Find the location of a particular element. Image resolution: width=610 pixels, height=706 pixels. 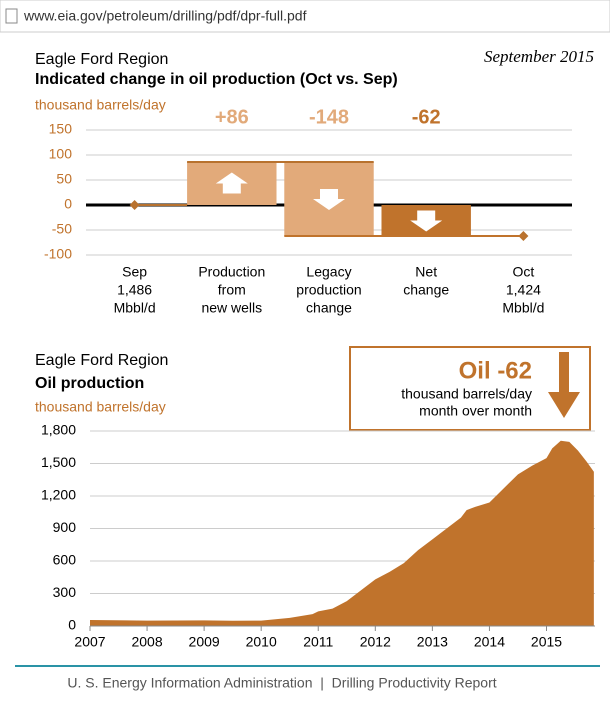

address-bar is located at coordinates (305, 16).